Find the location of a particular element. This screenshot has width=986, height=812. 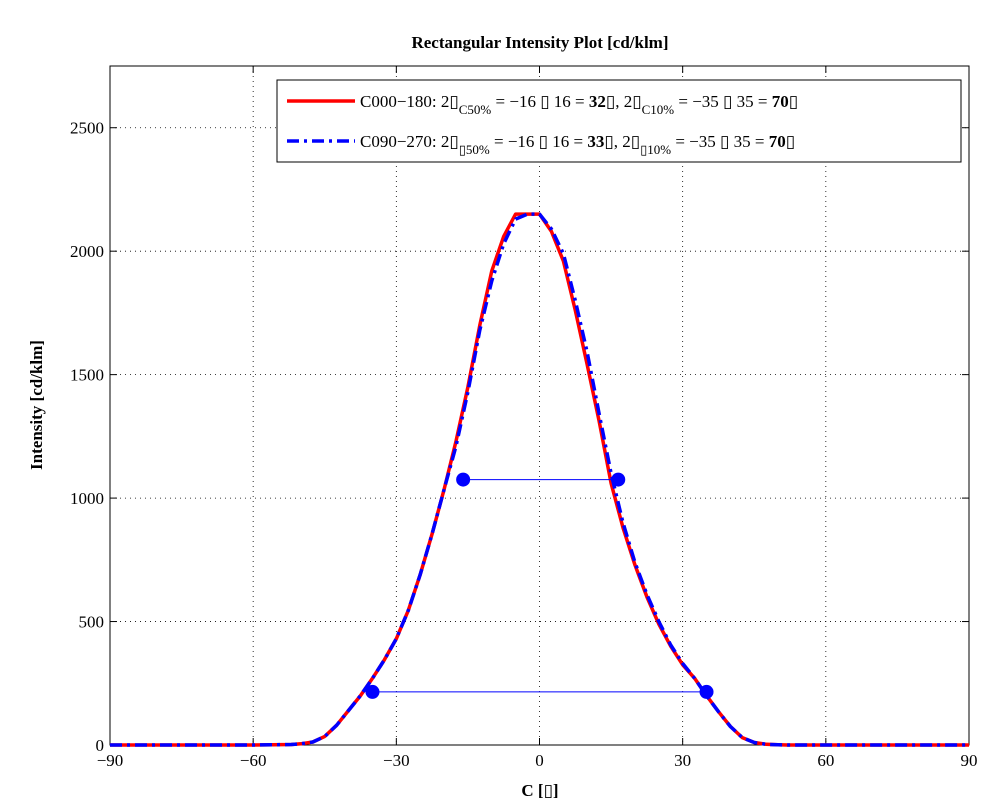

x-tick-label: −90 is located at coordinates (110, 760).